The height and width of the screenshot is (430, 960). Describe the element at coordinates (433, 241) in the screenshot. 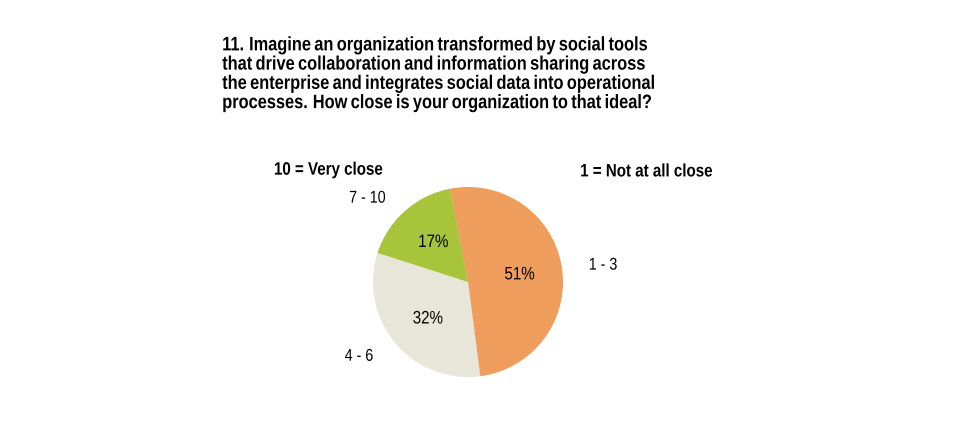

I see `data-label: 17%` at that location.